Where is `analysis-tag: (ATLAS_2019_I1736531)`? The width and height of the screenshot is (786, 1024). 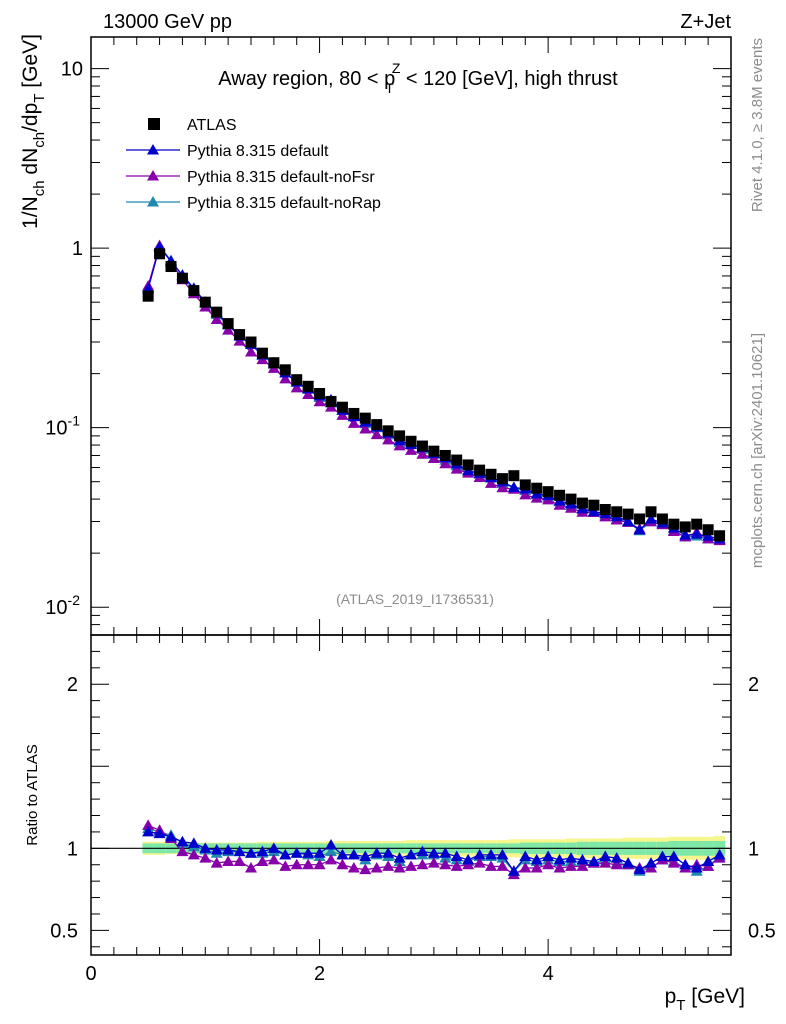
analysis-tag: (ATLAS_2019_I1736531) is located at coordinates (415, 599).